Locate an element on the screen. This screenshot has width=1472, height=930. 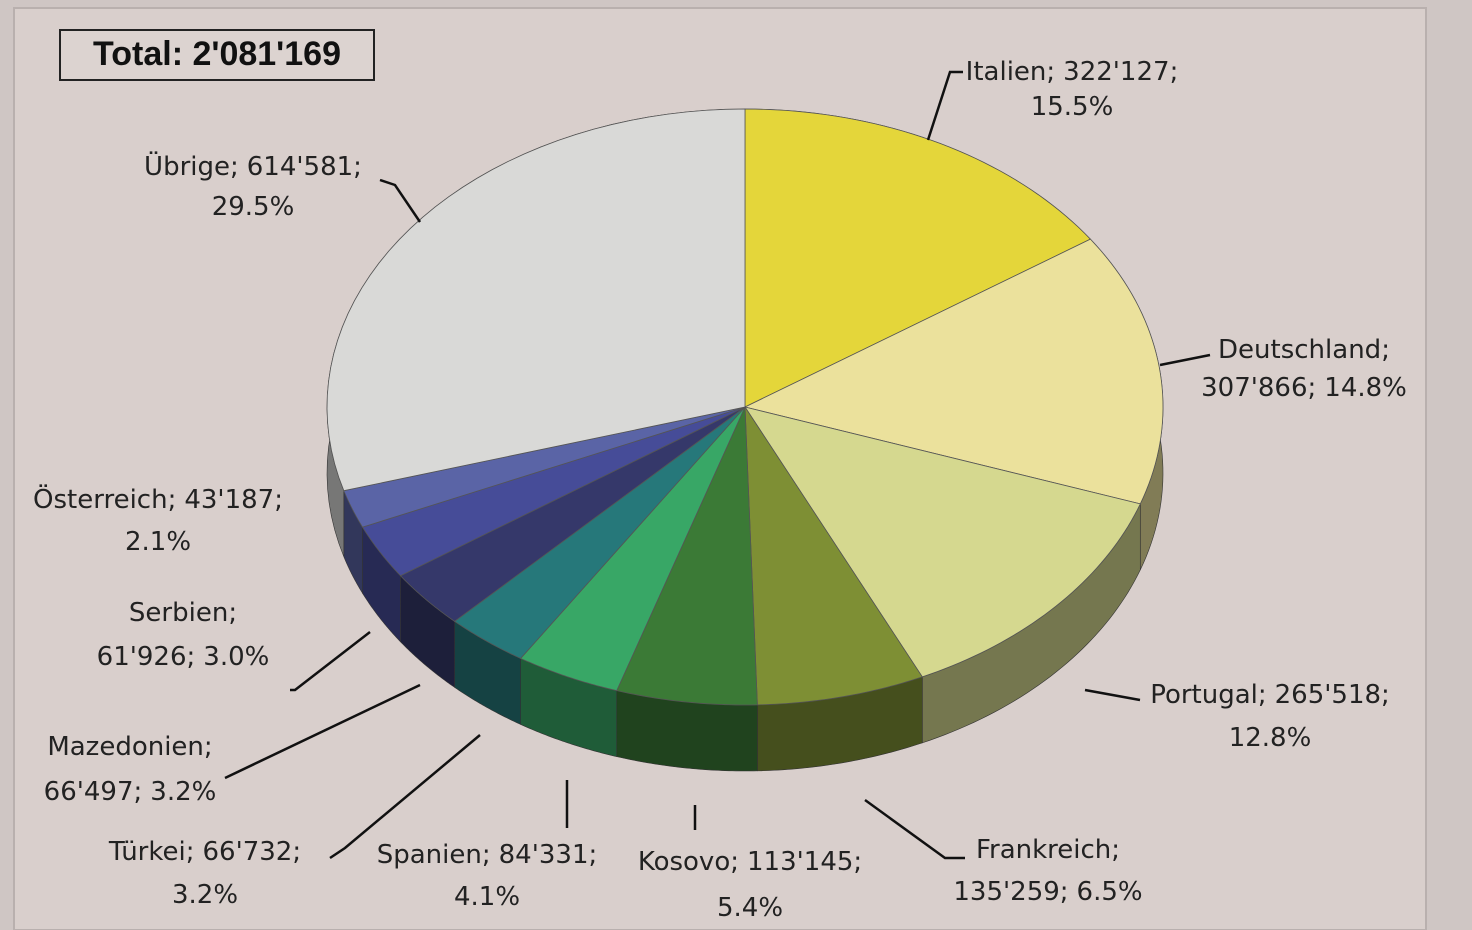
data-label: Spanien; 84'331; is located at coordinates (487, 855).